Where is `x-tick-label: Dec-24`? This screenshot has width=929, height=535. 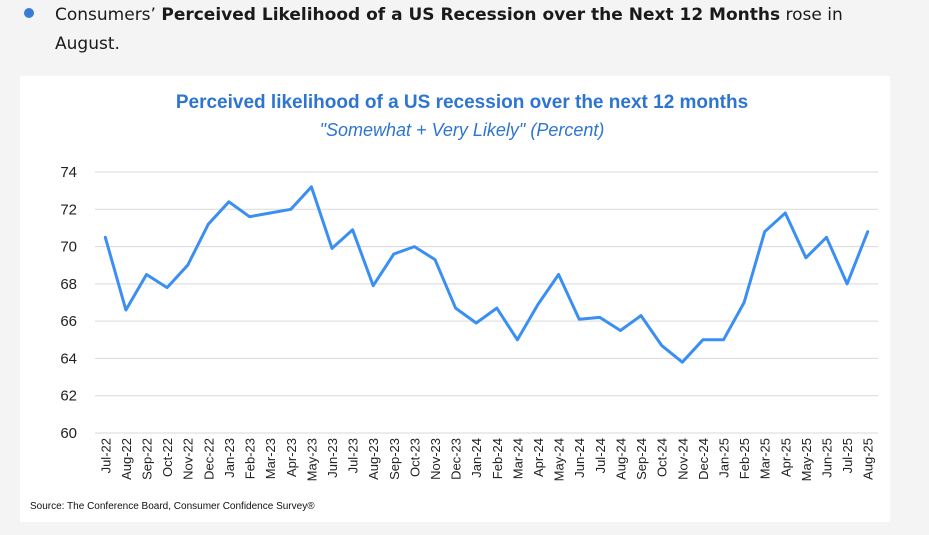
x-tick-label: Dec-24 is located at coordinates (703, 459).